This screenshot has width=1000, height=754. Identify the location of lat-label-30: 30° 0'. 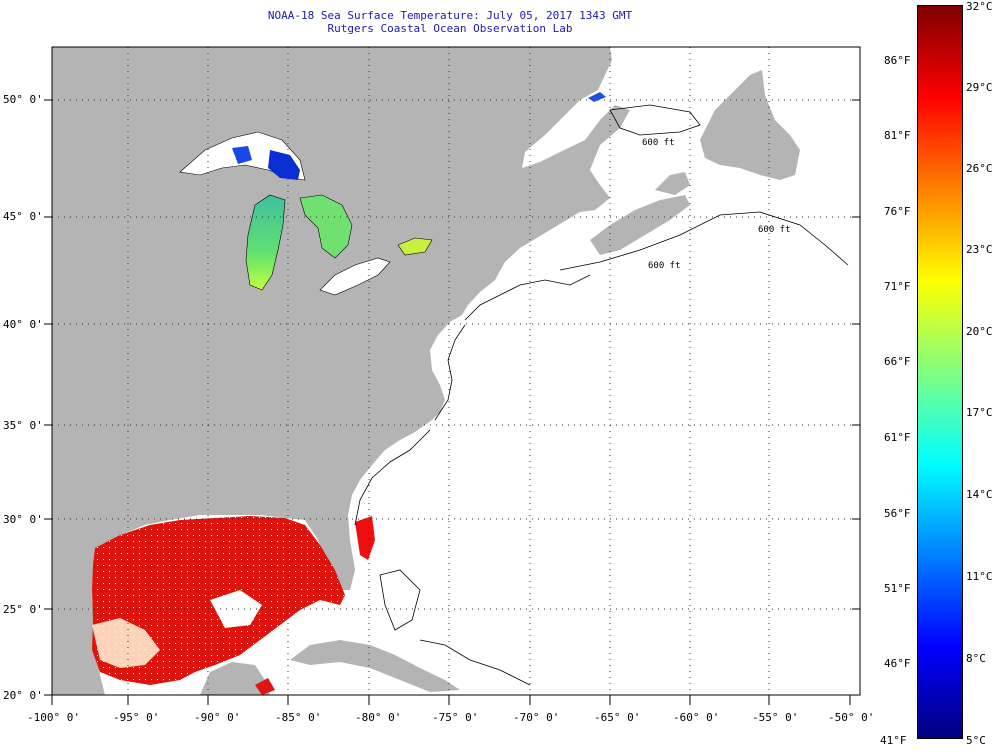
(23, 519).